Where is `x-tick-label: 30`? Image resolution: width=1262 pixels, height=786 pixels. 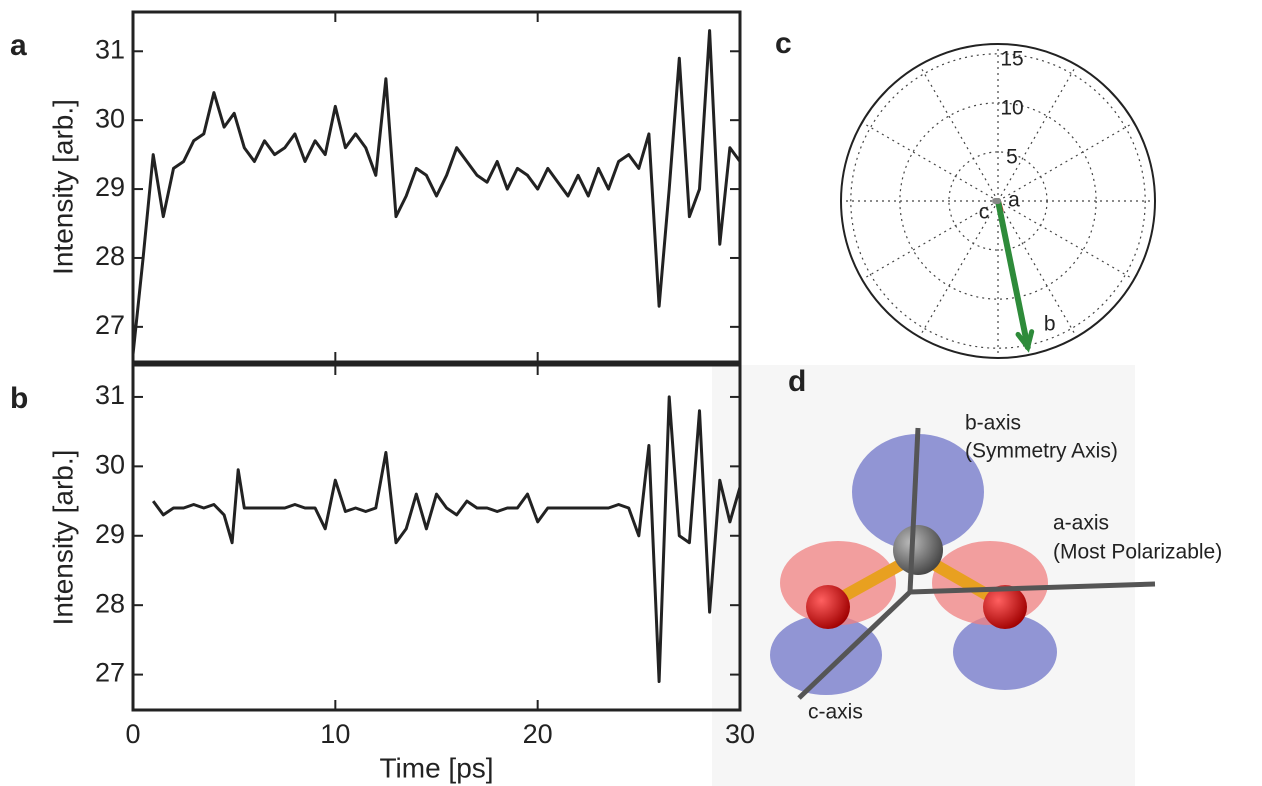
x-tick-label: 30 is located at coordinates (740, 734).